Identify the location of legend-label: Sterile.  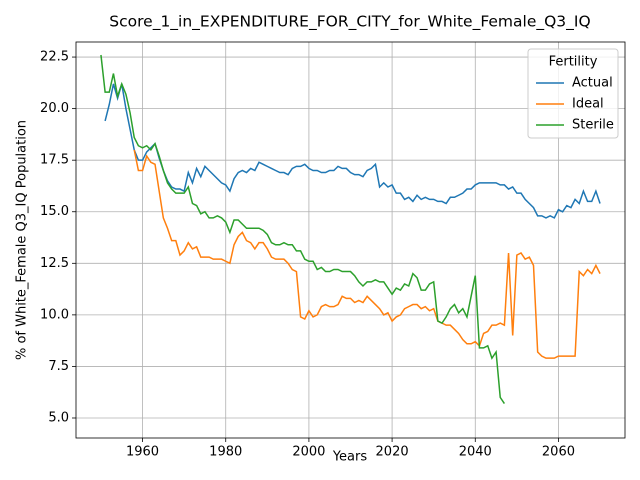
(593, 125).